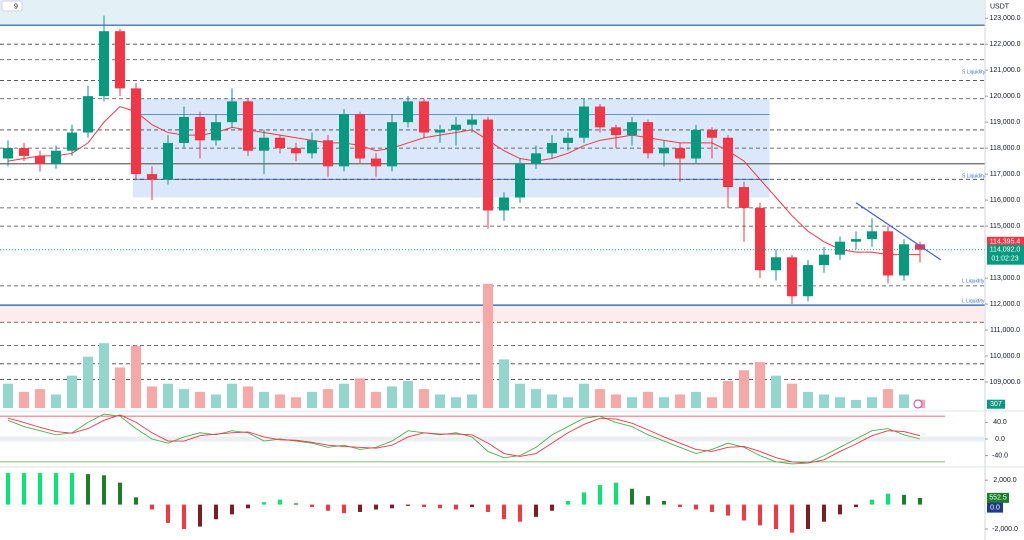 The width and height of the screenshot is (1024, 540). Describe the element at coordinates (1005, 330) in the screenshot. I see `y-tick-label: 111,000.0` at that location.